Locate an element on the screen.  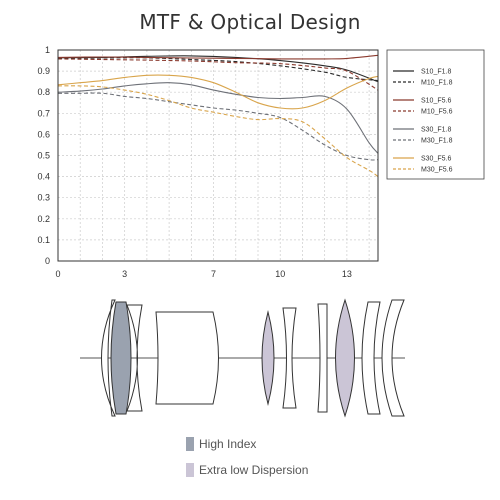
legend-label-m30-f5-6: M30_F5.6 is located at coordinates (437, 170).